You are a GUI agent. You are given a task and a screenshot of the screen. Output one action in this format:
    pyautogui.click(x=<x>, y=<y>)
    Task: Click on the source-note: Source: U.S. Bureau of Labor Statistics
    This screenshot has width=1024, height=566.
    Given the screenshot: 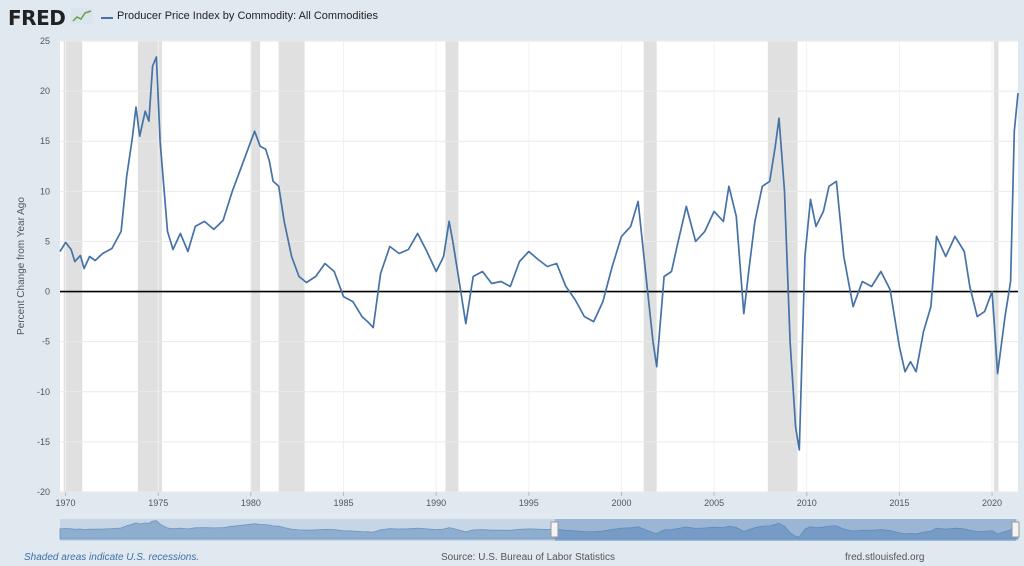 What is the action you would take?
    pyautogui.click(x=528, y=557)
    